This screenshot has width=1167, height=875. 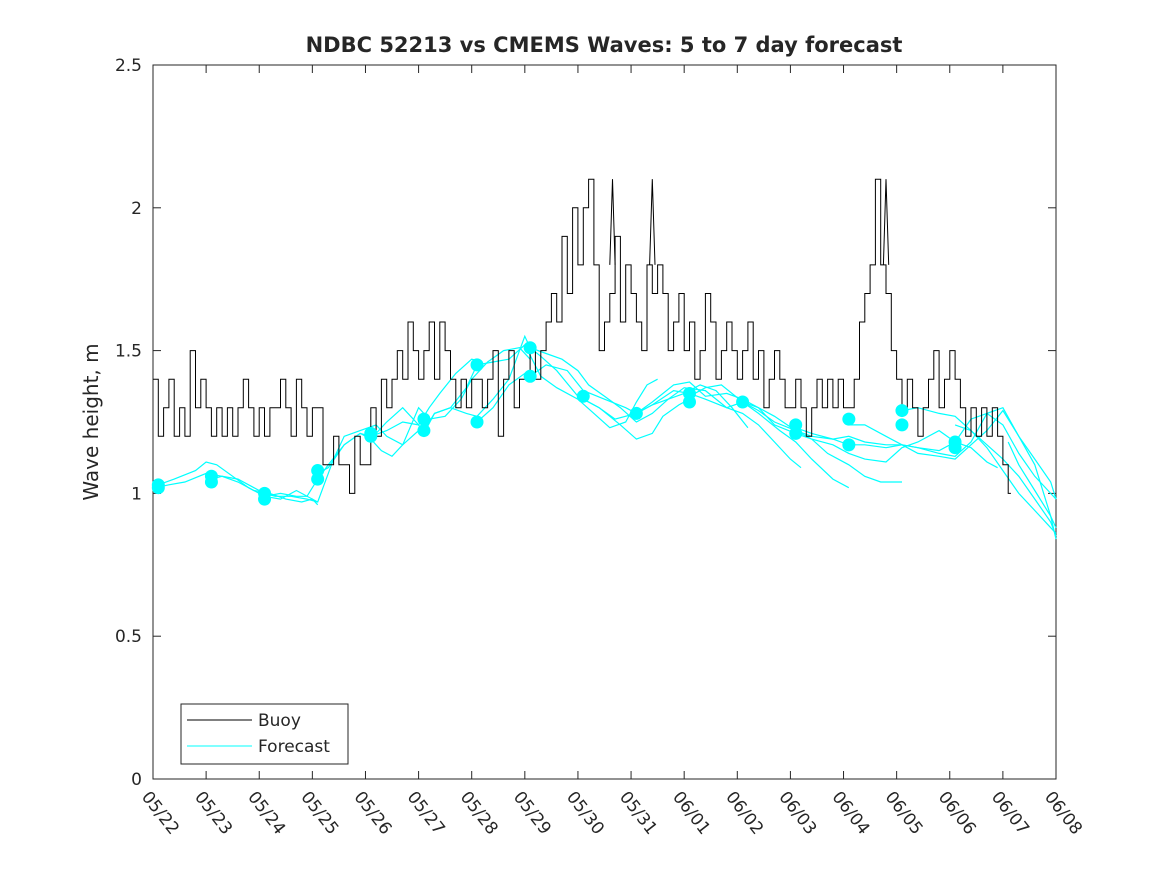 I want to click on x-tick-label: 05/26, so click(x=373, y=813).